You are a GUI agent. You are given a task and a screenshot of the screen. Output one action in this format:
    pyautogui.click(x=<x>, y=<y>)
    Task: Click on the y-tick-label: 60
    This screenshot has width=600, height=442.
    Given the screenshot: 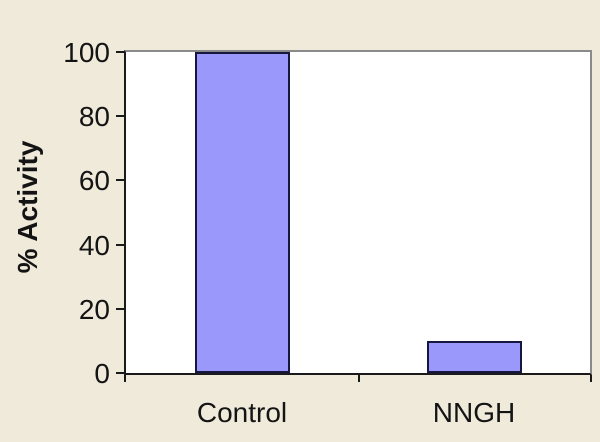 What is the action you would take?
    pyautogui.click(x=94, y=181)
    